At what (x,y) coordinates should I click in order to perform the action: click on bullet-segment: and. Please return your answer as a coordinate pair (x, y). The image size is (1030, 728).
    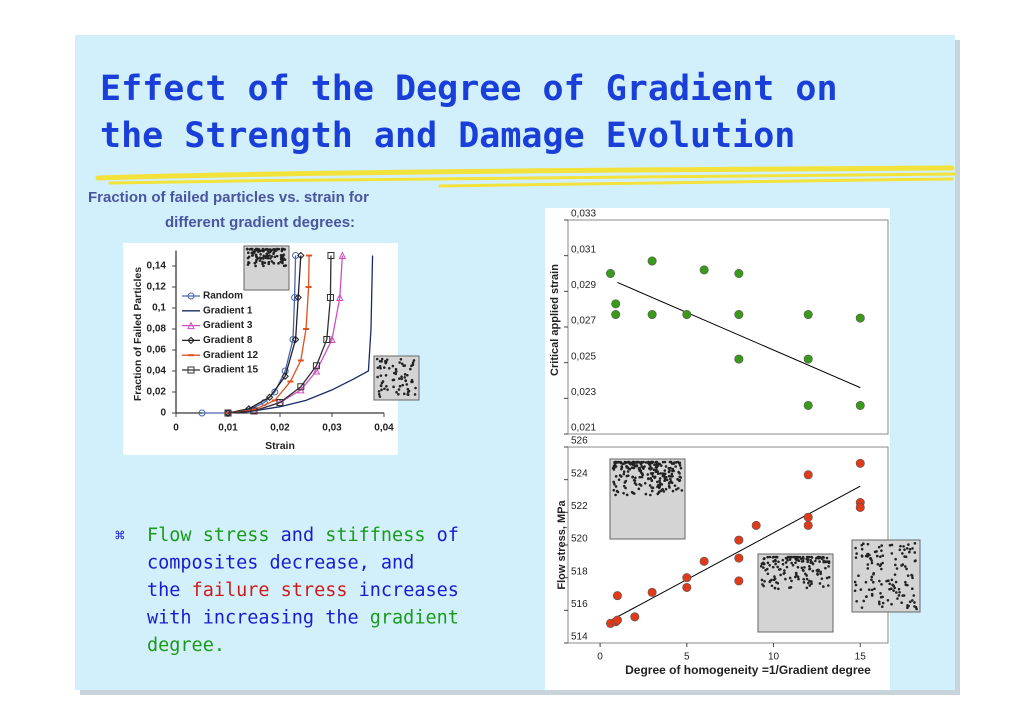
    Looking at the image, I should click on (298, 535).